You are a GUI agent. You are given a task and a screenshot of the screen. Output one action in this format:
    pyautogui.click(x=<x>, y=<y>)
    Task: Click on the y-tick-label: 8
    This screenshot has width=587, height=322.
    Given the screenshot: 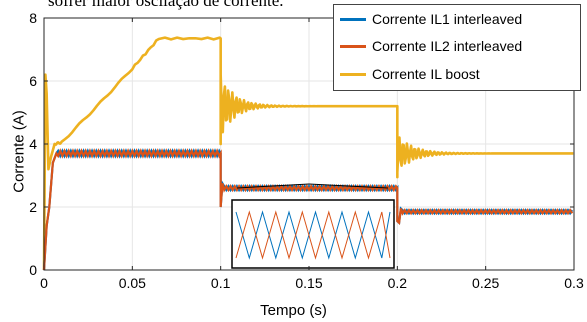 What is the action you would take?
    pyautogui.click(x=33, y=18)
    